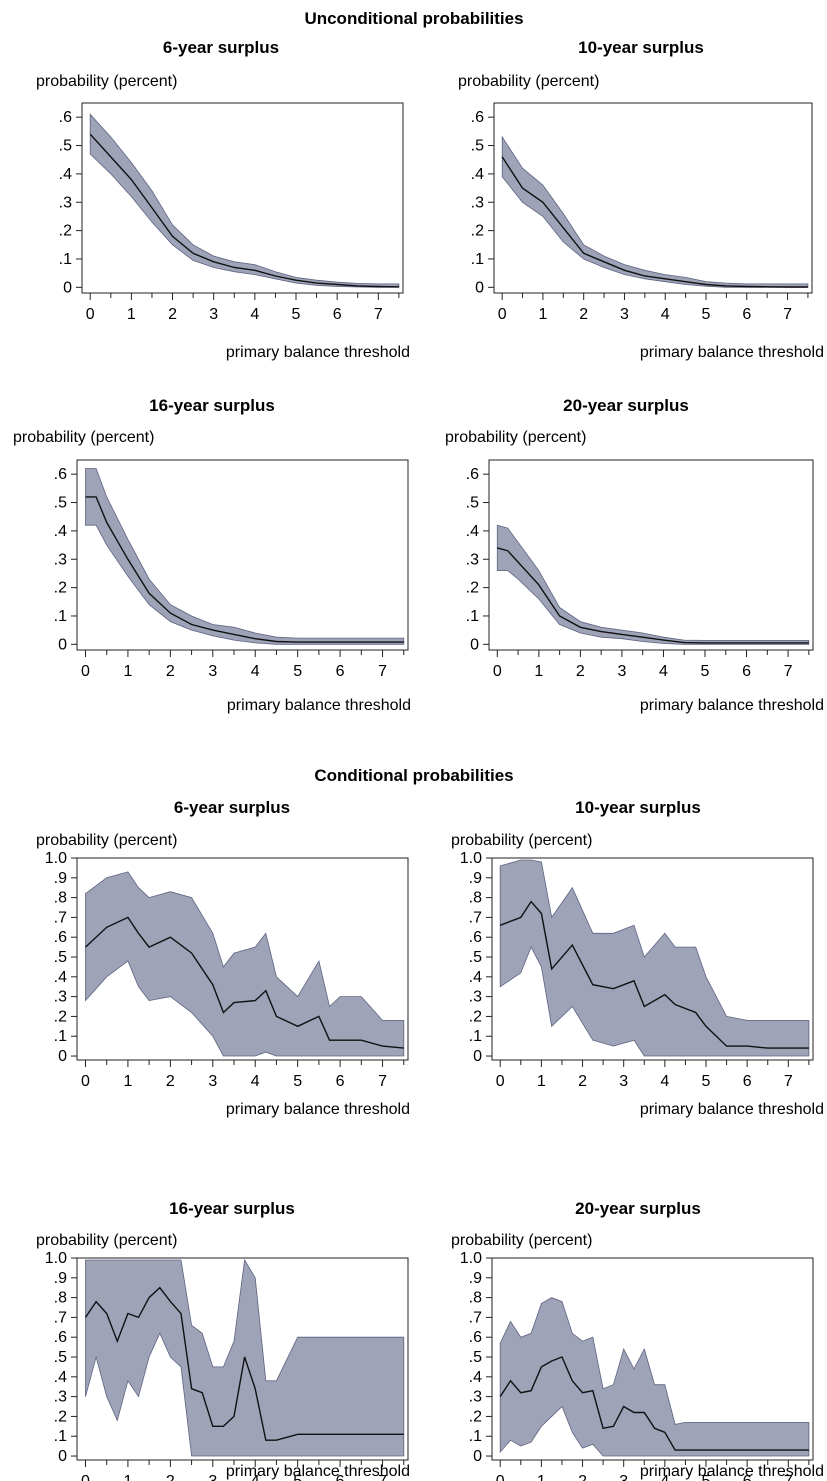 This screenshot has height=1481, width=827. Describe the element at coordinates (475, 878) in the screenshot. I see `y-tick-label: .9` at that location.